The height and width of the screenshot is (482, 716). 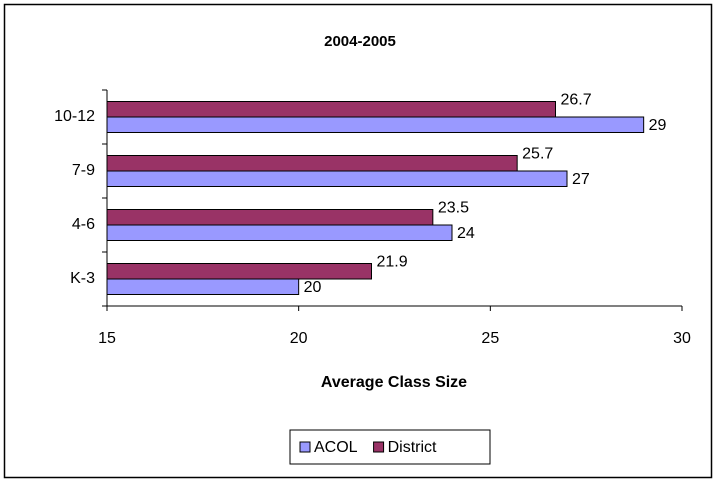 I want to click on data-label: 29, so click(x=658, y=125).